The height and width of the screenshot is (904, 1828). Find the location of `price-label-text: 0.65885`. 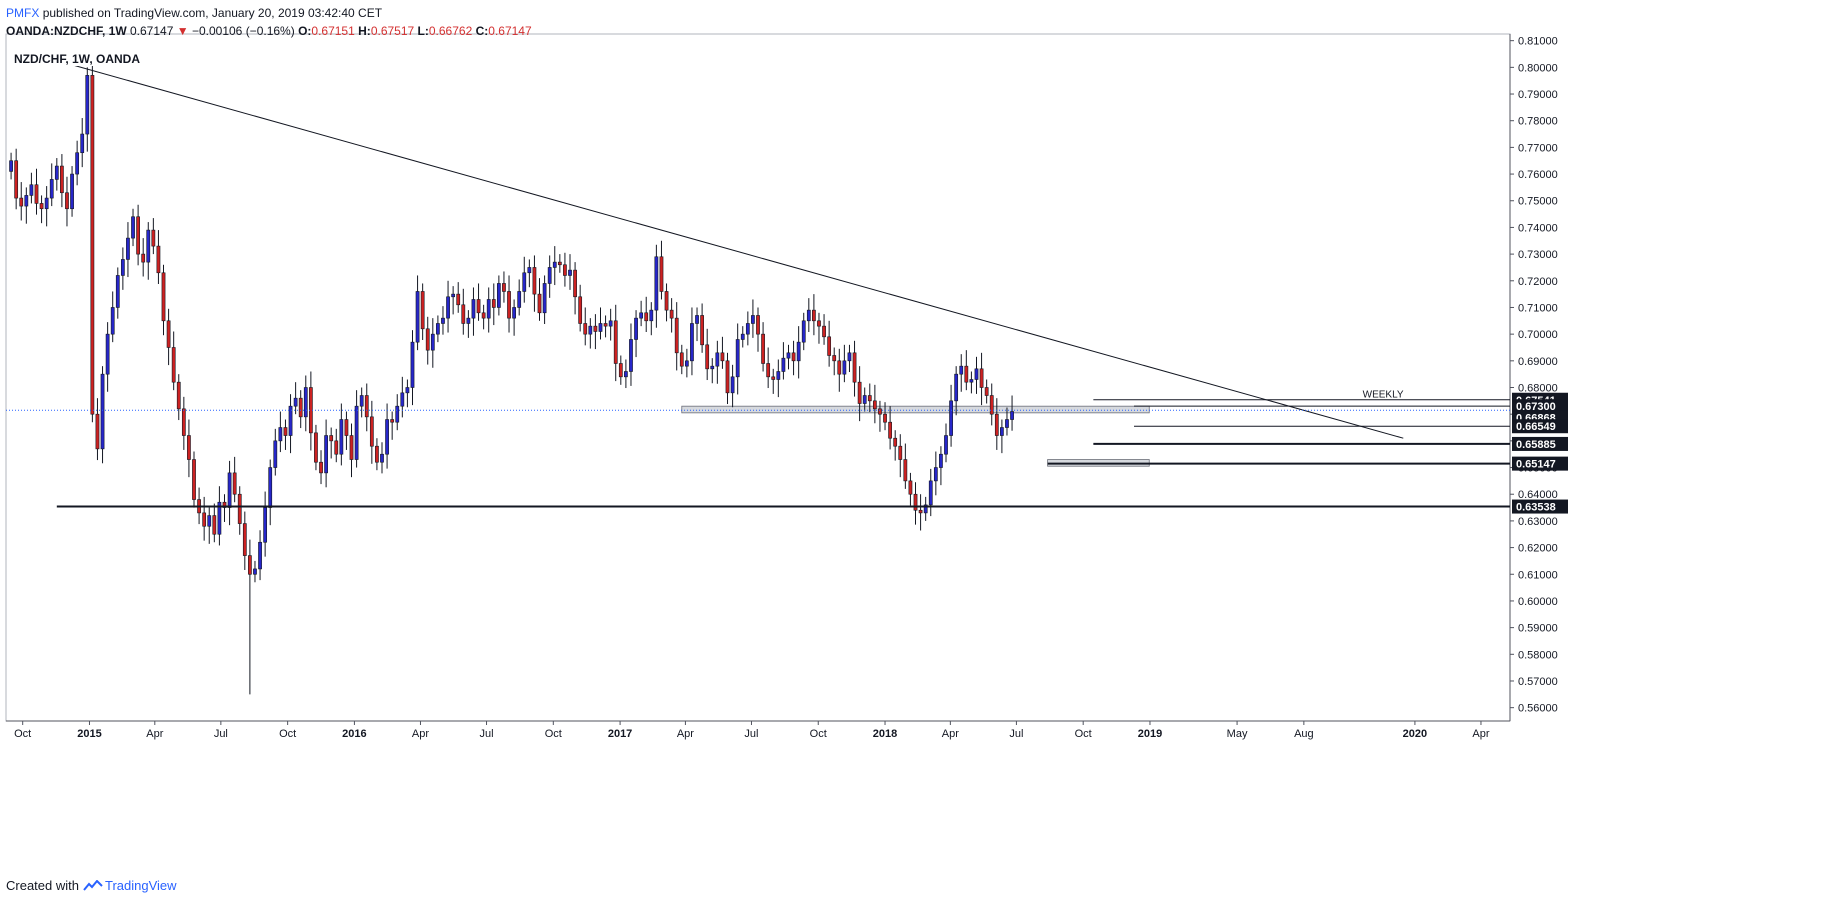

price-label-text: 0.65885 is located at coordinates (1536, 445).